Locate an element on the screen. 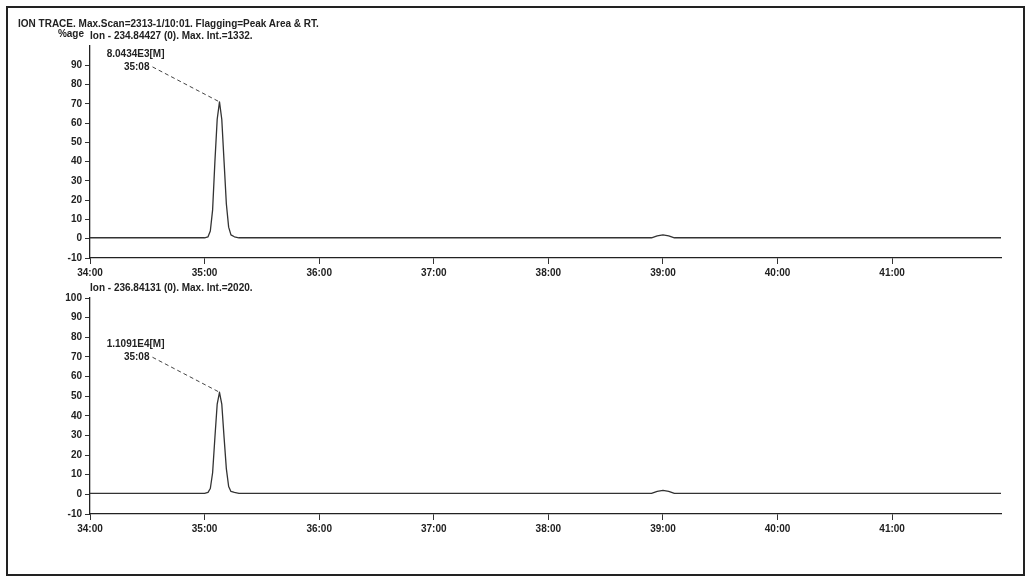 This screenshot has height=582, width=1031. y-axis-title: %age is located at coordinates (71, 33).